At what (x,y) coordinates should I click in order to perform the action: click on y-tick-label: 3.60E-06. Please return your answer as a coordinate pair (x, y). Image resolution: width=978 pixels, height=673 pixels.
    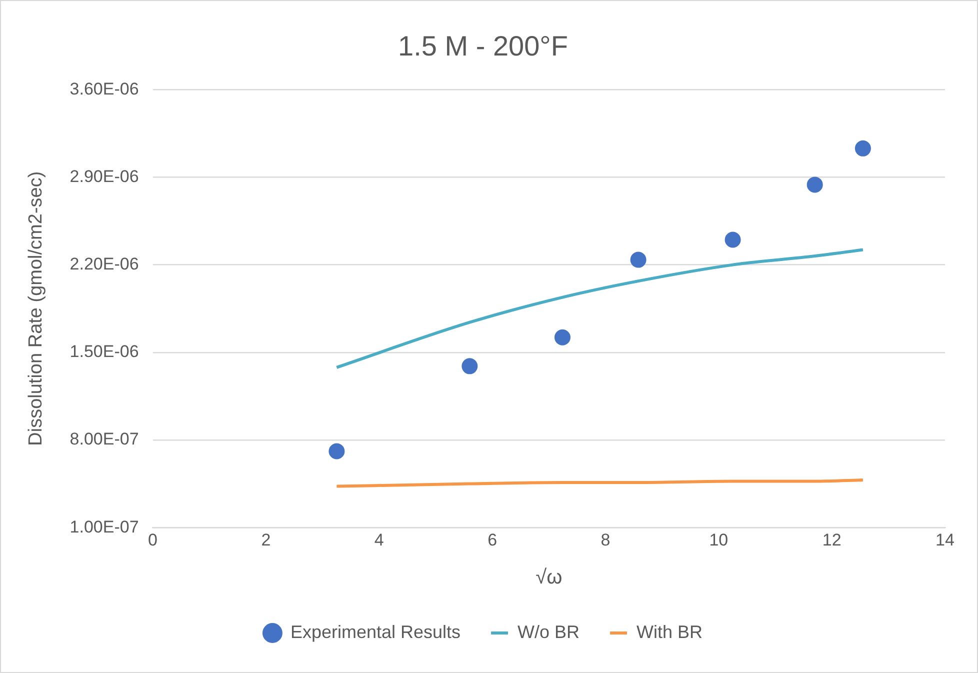
    Looking at the image, I should click on (104, 88).